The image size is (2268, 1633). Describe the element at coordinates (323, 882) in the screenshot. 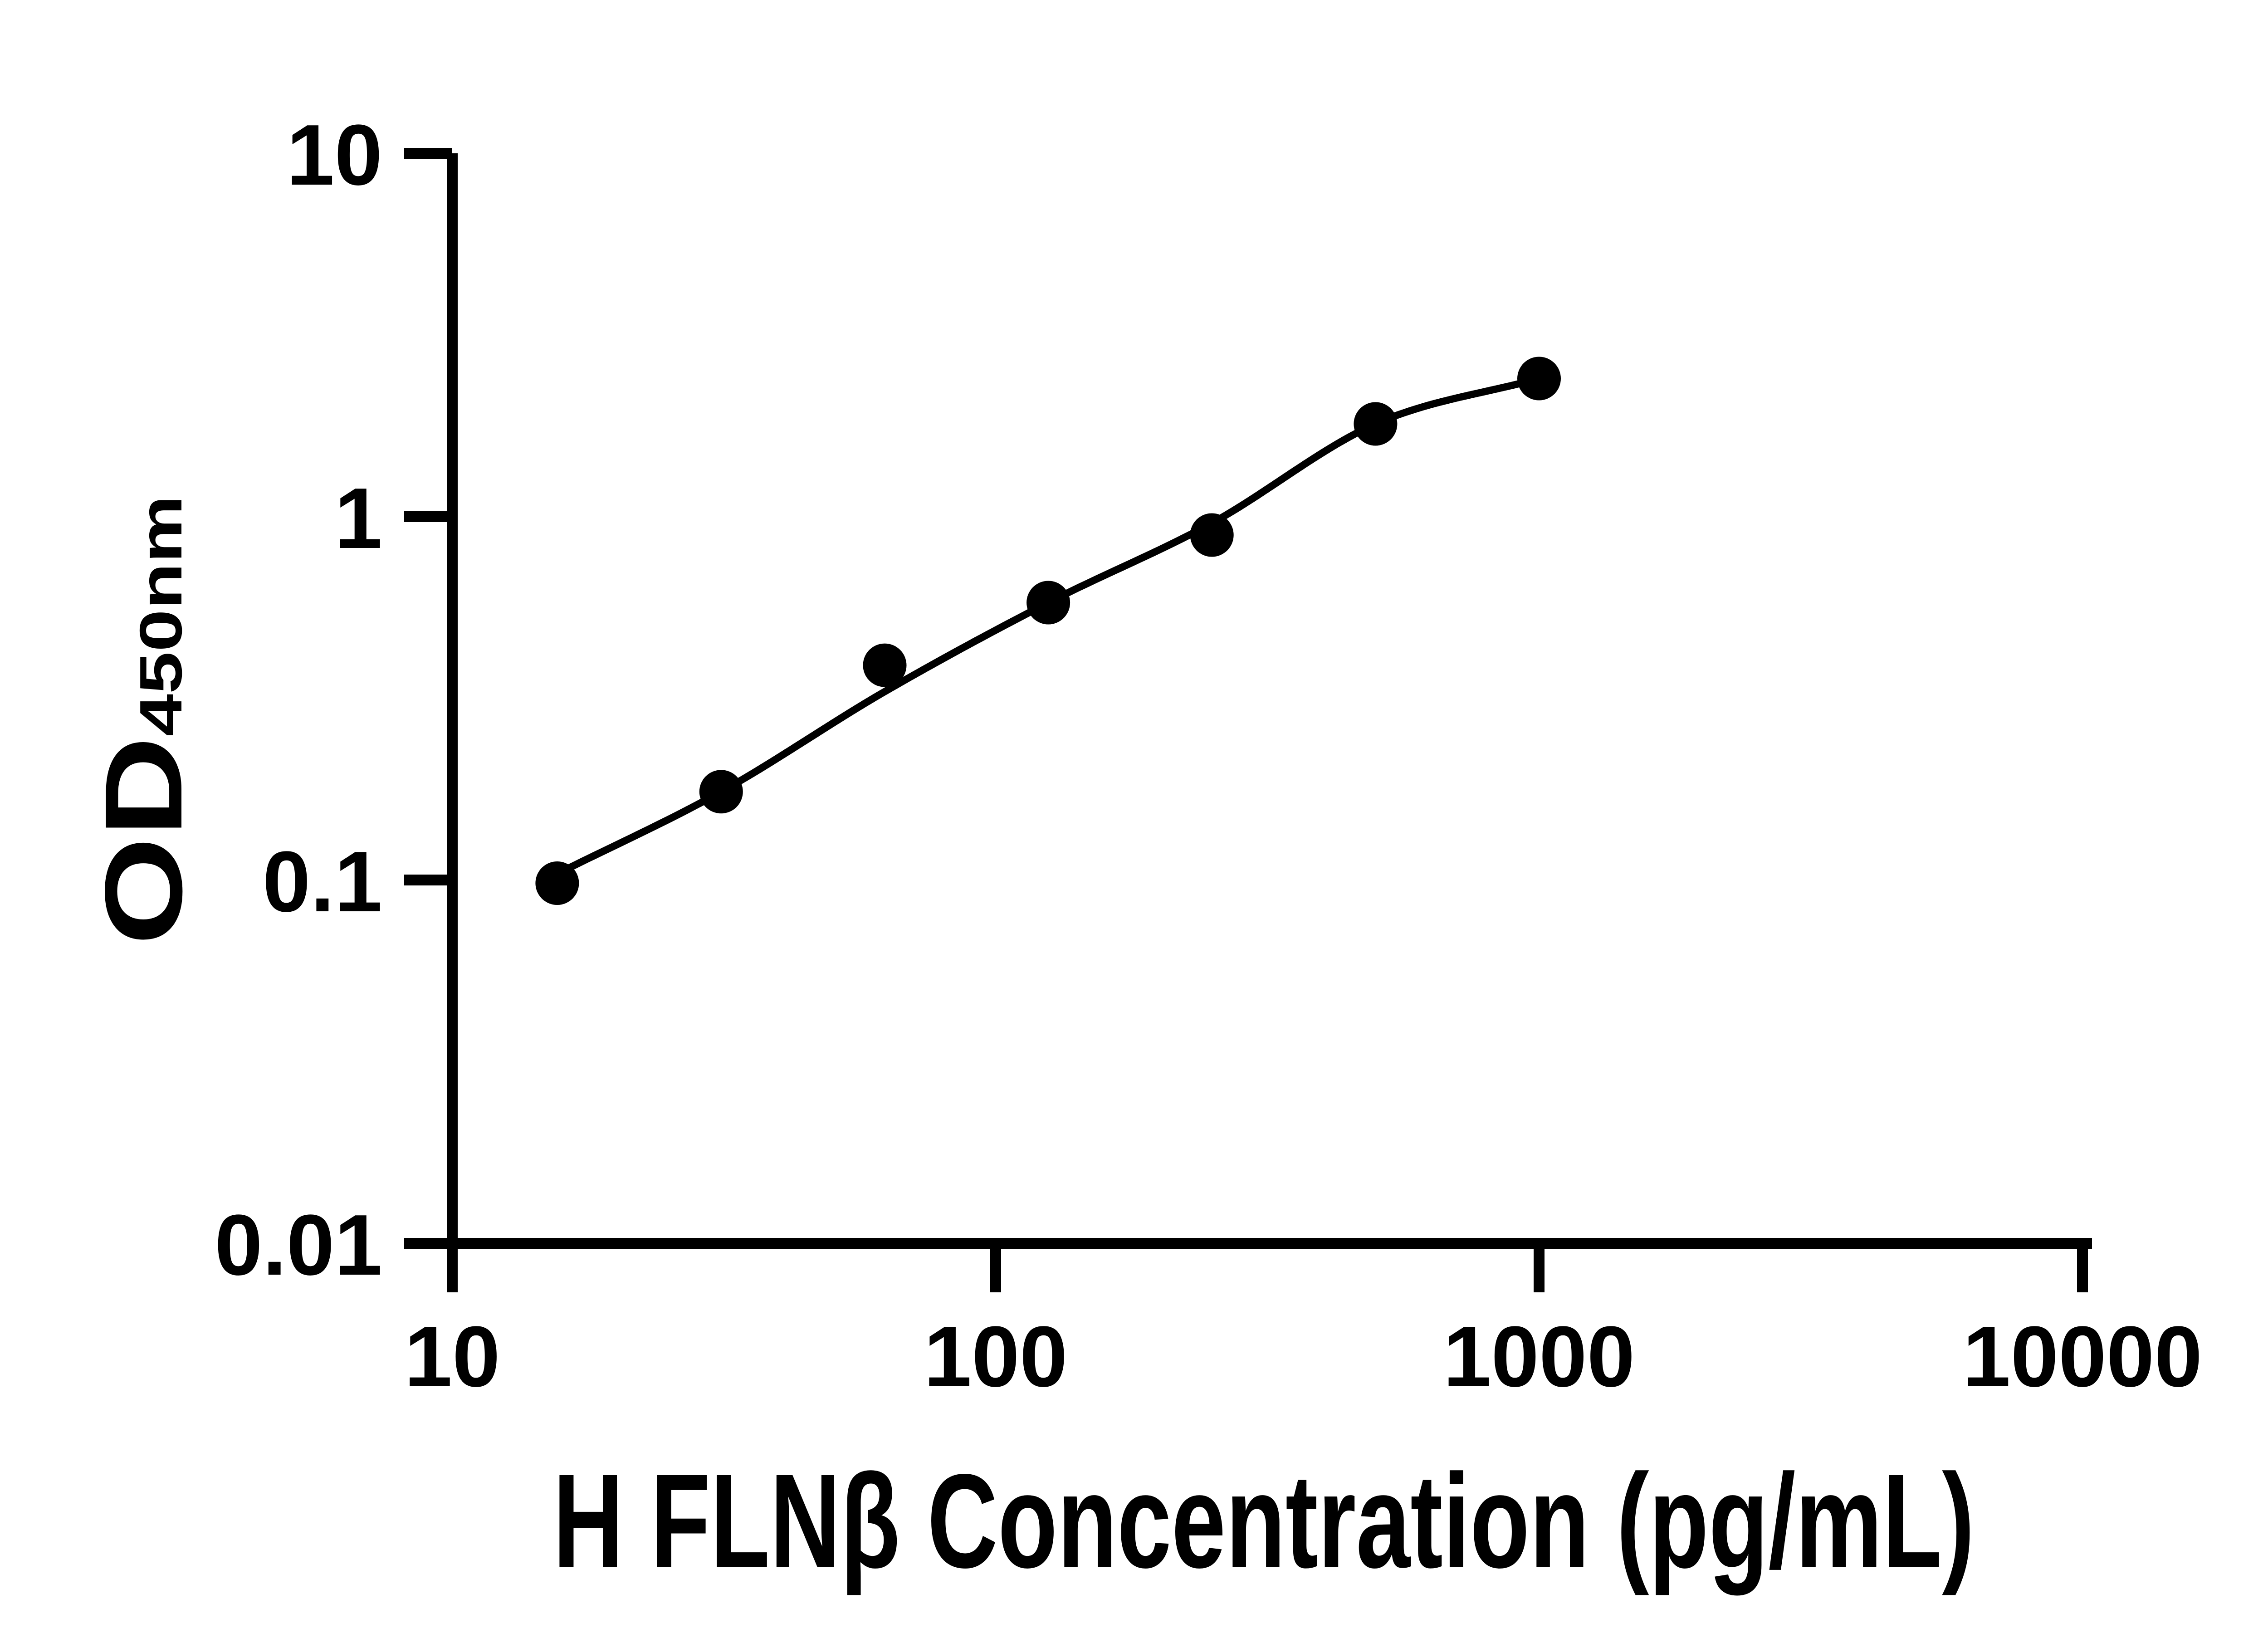

I see `y-tick-label: 0.1` at that location.